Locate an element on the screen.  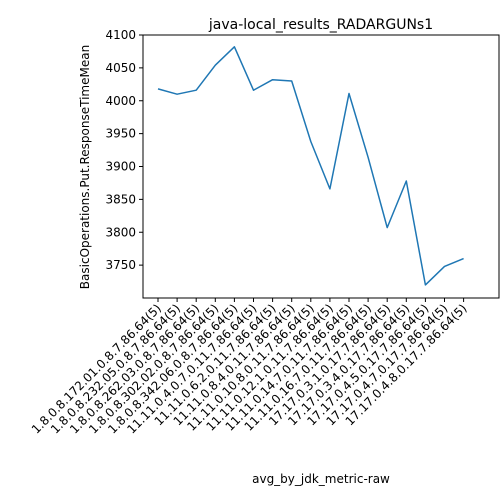
y-axis-label: BasicOperations.Put.ResponseTimeMean is located at coordinates (85, 167).